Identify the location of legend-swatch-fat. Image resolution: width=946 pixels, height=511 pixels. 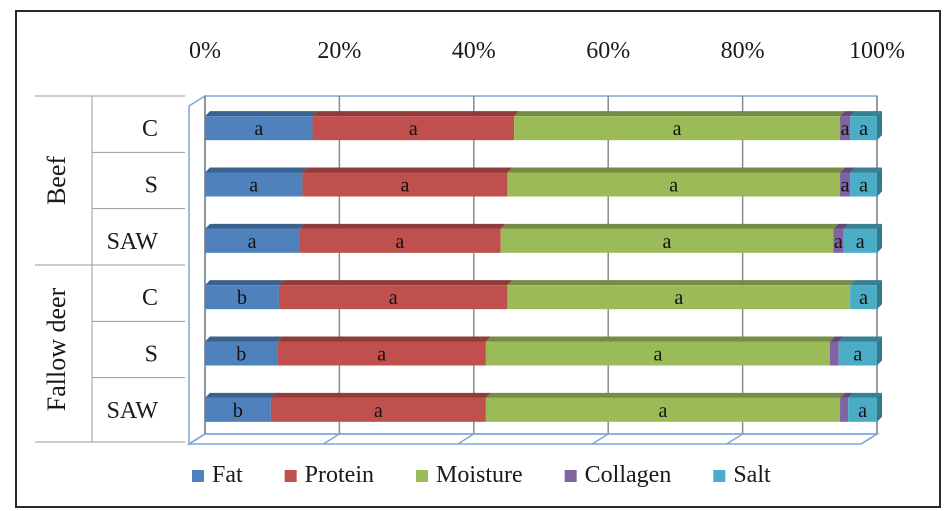
(198, 476).